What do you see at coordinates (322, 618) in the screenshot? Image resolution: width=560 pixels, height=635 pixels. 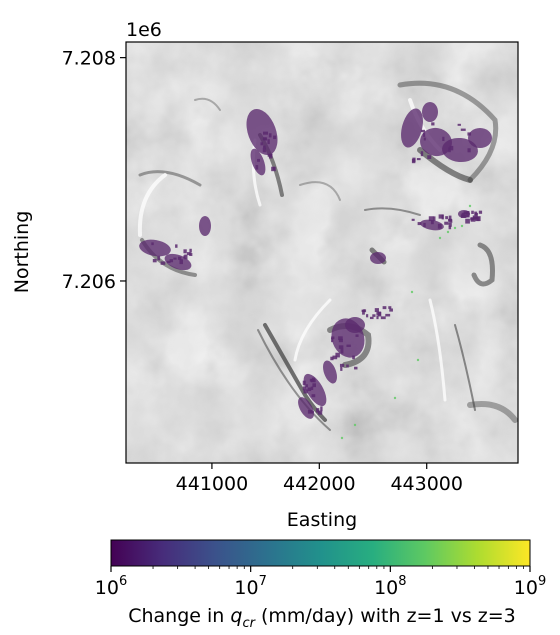 I see `colorbar-label: Change in qcr (mm/day) with z=1 vs z=3` at bounding box center [322, 618].